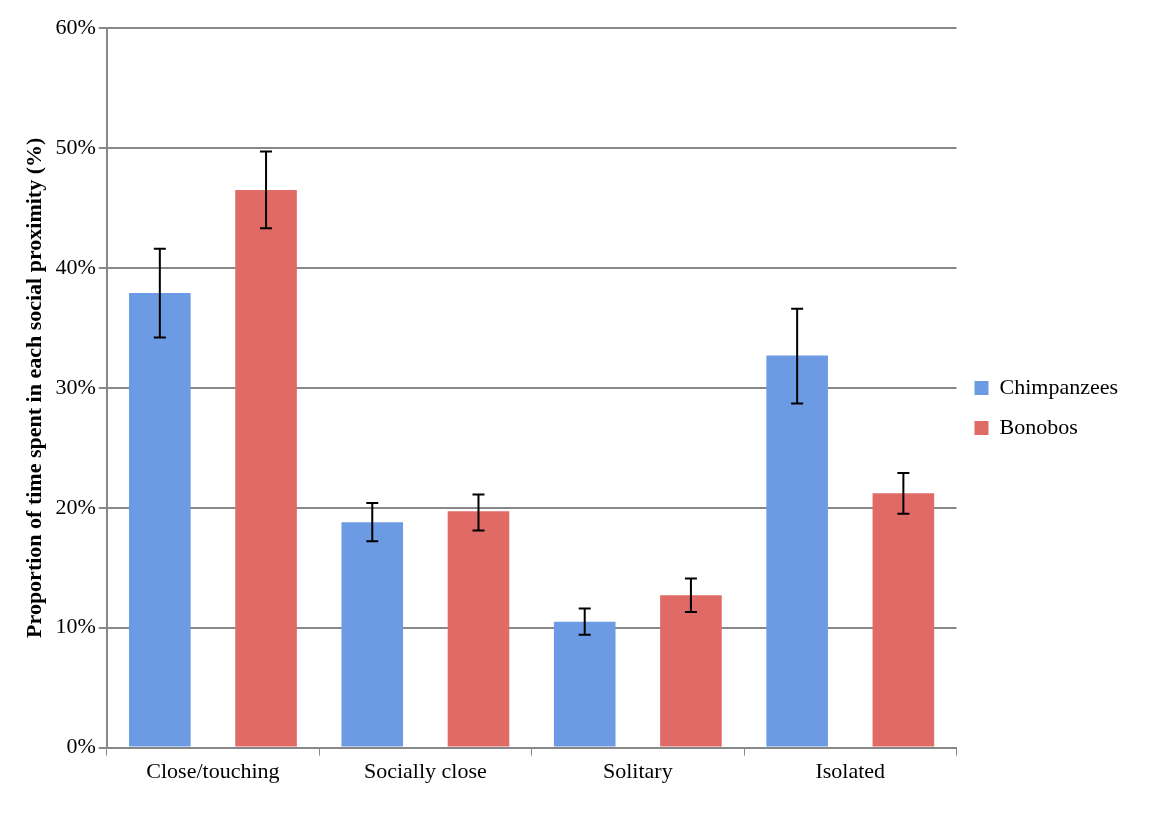 Image resolution: width=1153 pixels, height=816 pixels. I want to click on y-axis-title: Proportion of time spent in each social proximity (%), so click(33, 387).